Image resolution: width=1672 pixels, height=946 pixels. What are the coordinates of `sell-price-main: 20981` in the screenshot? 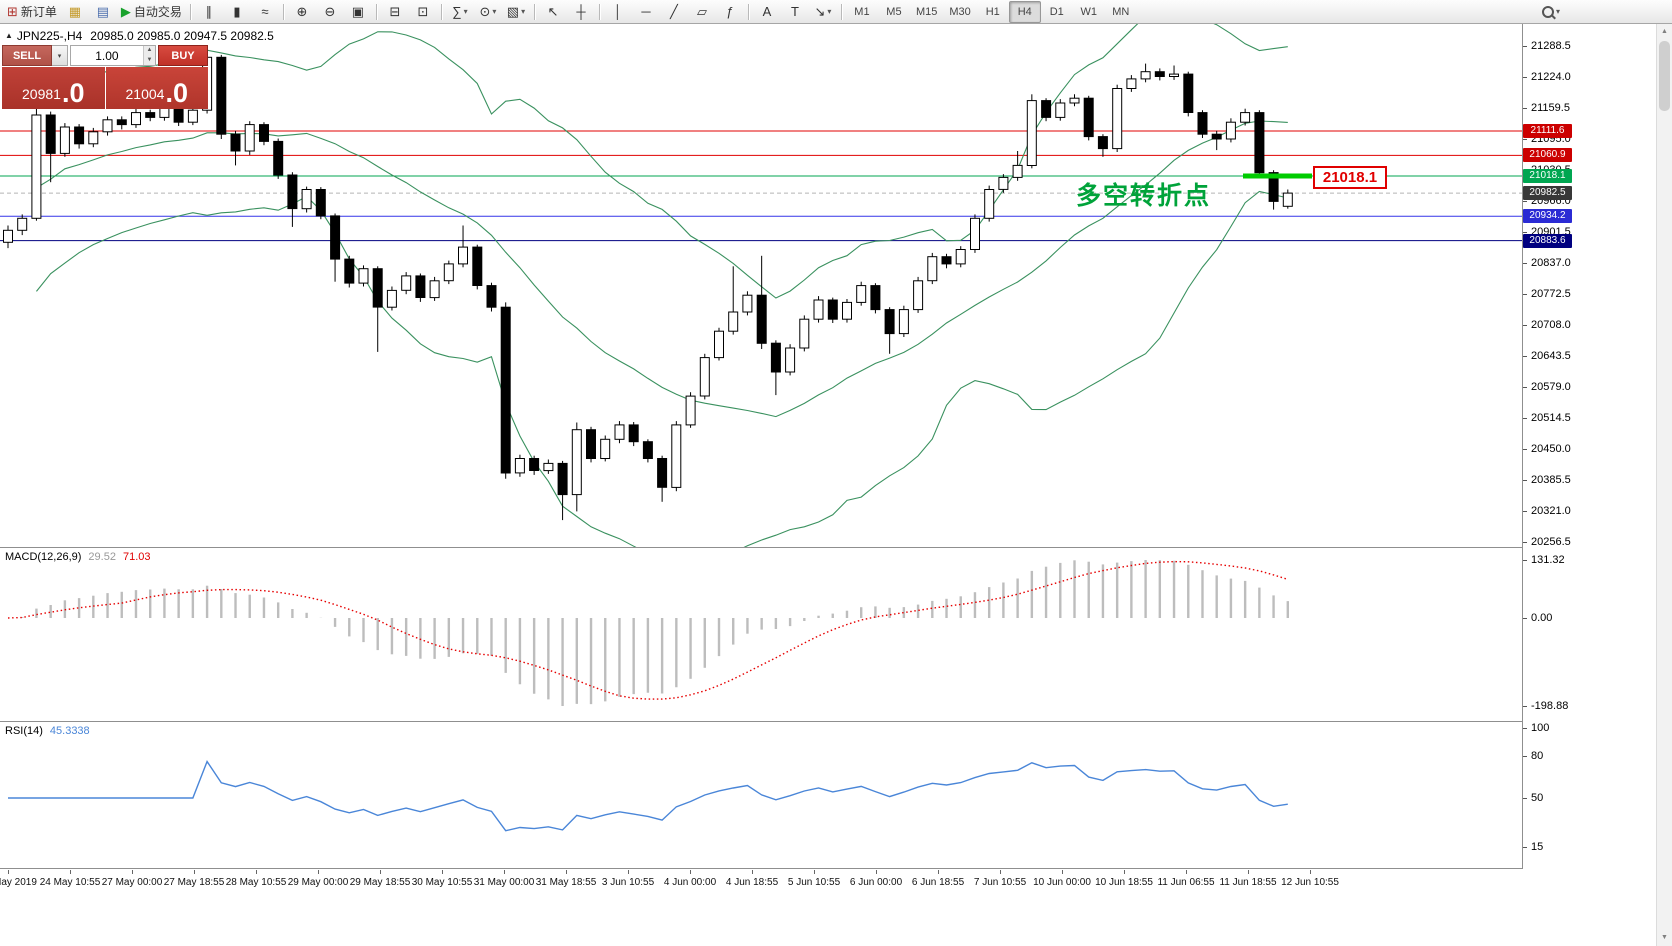 It's located at (41, 94).